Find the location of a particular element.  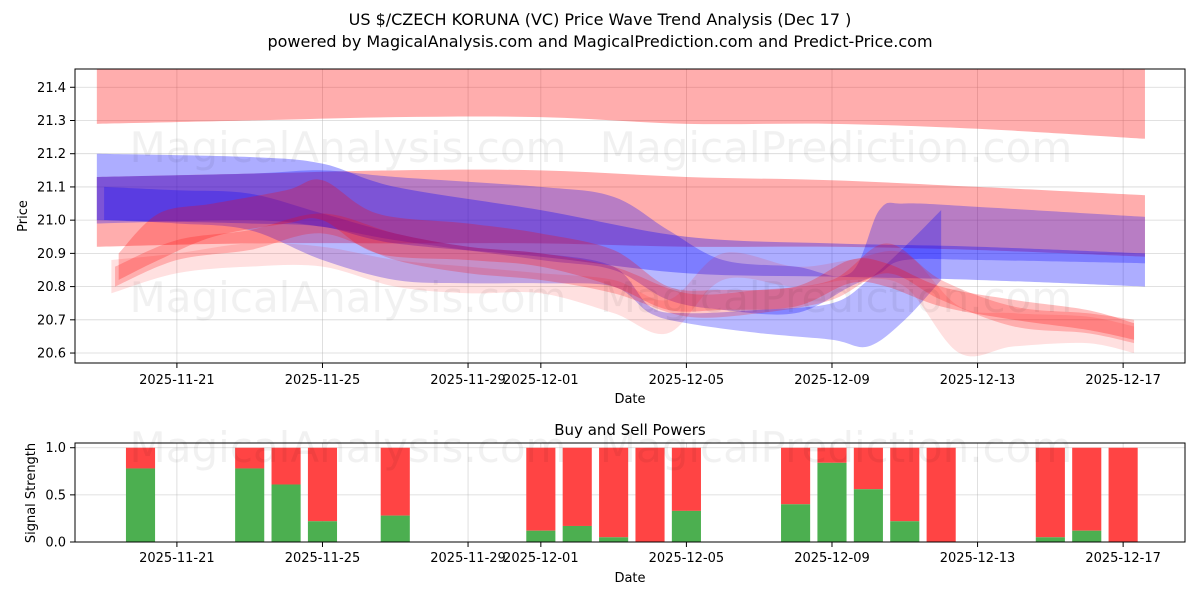

power-y-tick-label: 0.0 is located at coordinates (55, 543).